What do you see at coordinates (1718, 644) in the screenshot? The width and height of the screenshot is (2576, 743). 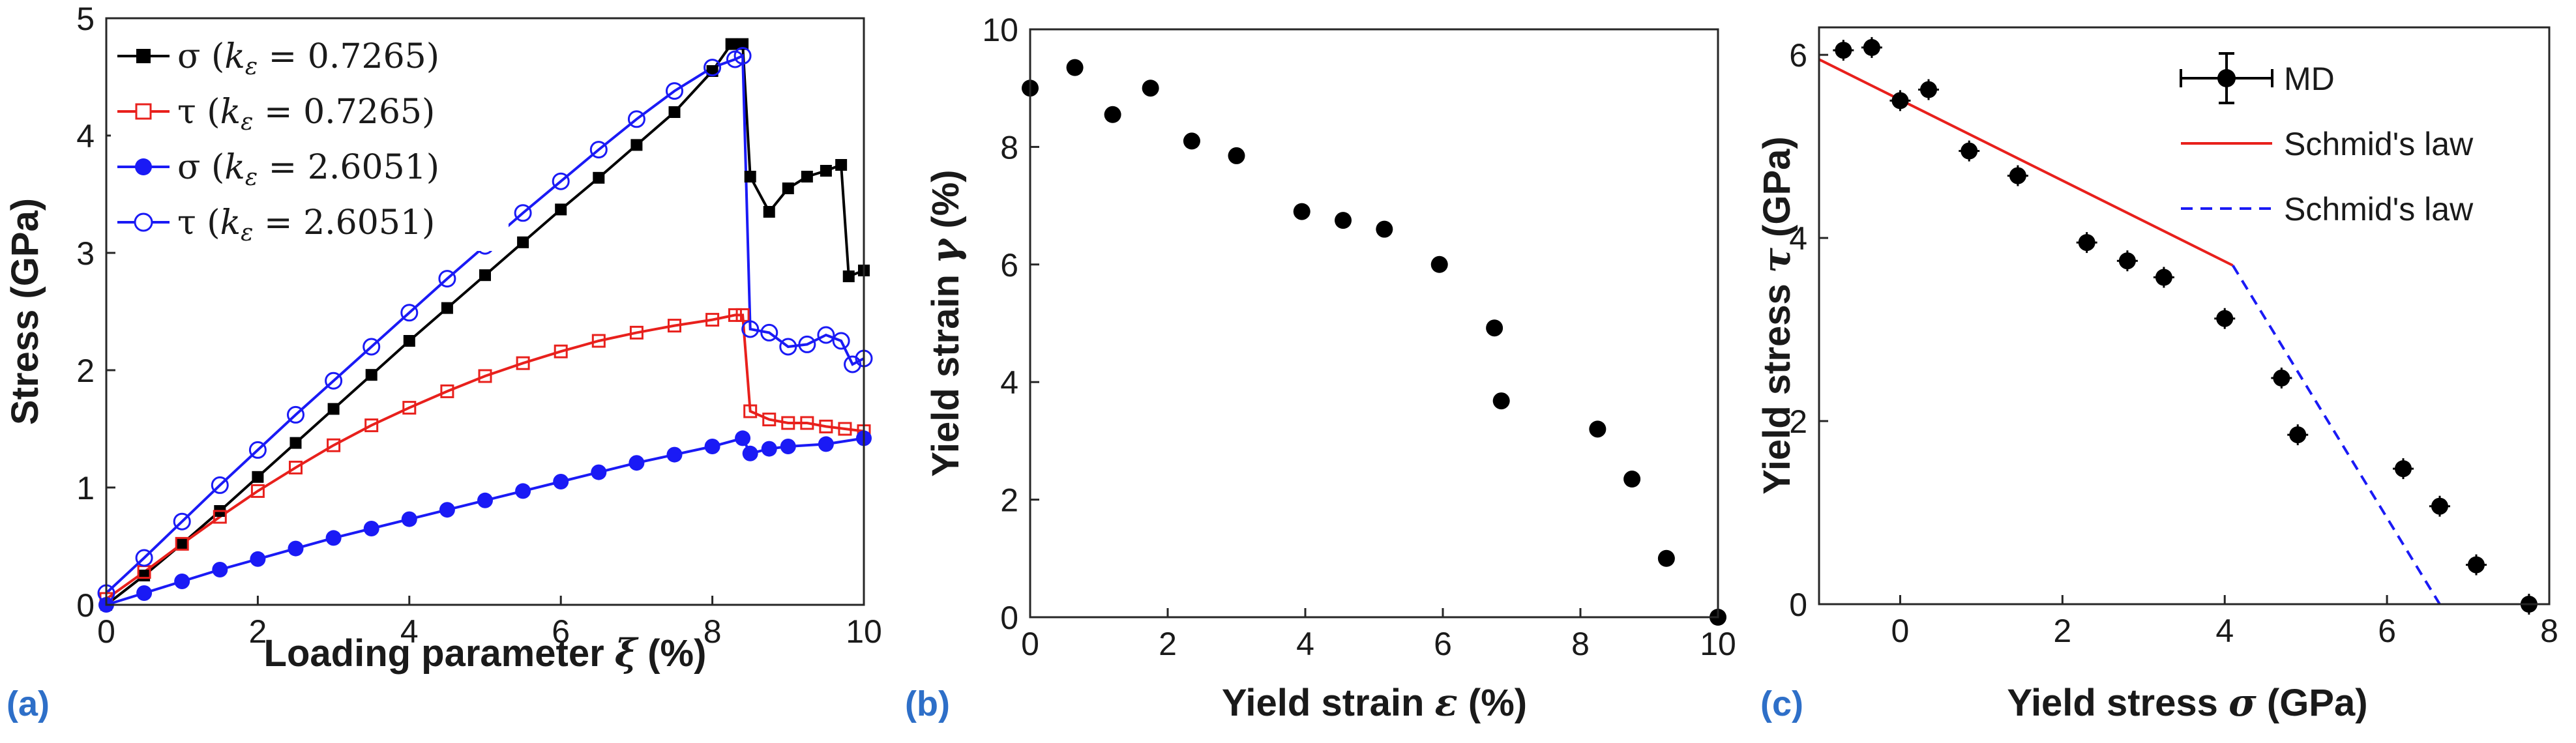 I see `panel-b-xtick-label: 10` at bounding box center [1718, 644].